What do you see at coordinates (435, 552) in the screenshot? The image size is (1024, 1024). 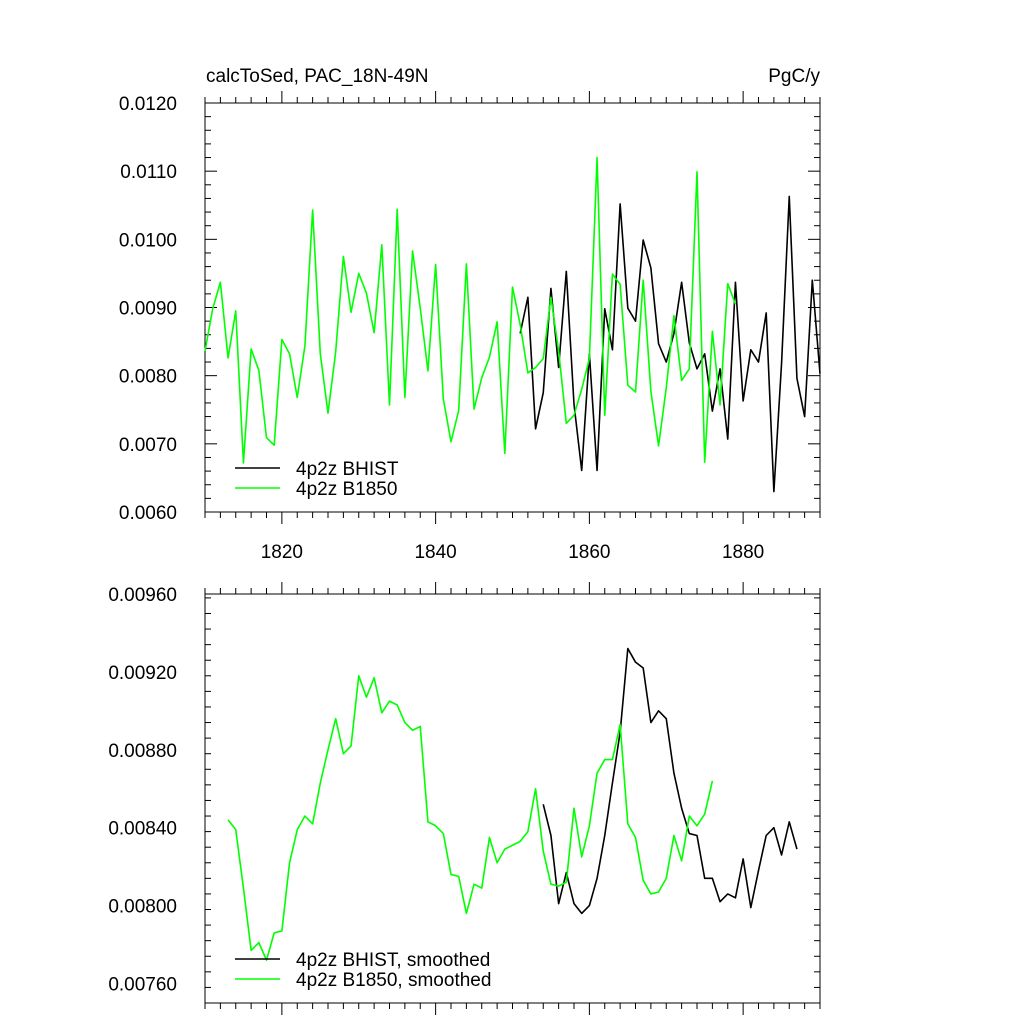 I see `x-tick-label: 1840` at bounding box center [435, 552].